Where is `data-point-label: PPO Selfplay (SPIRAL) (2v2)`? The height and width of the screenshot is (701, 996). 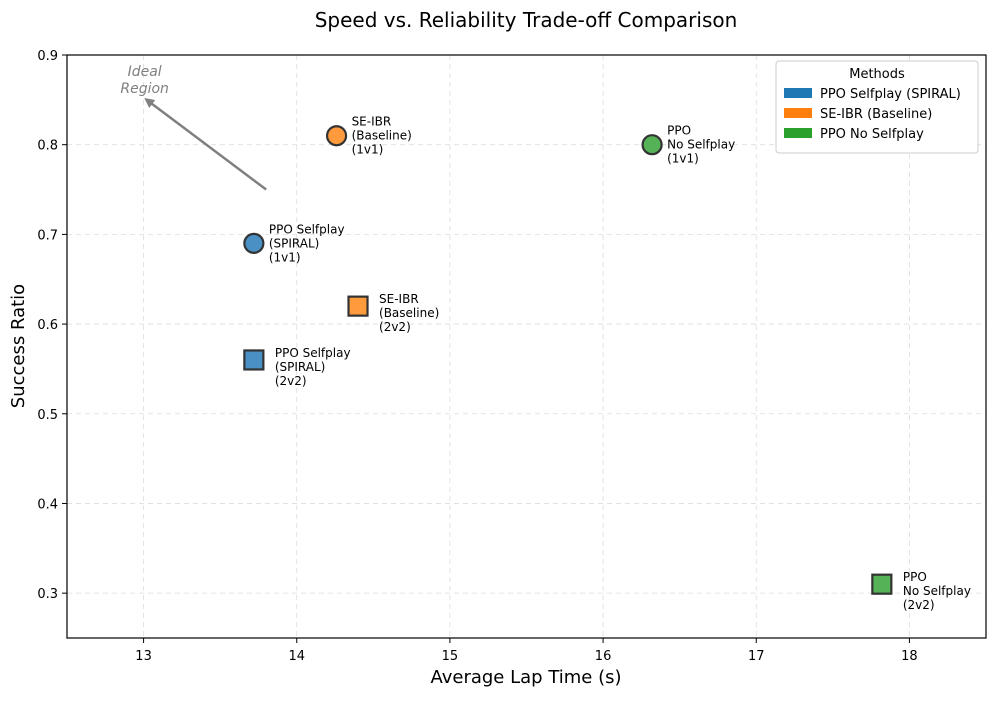
data-point-label: PPO Selfplay (SPIRAL) (2v2) is located at coordinates (313, 367).